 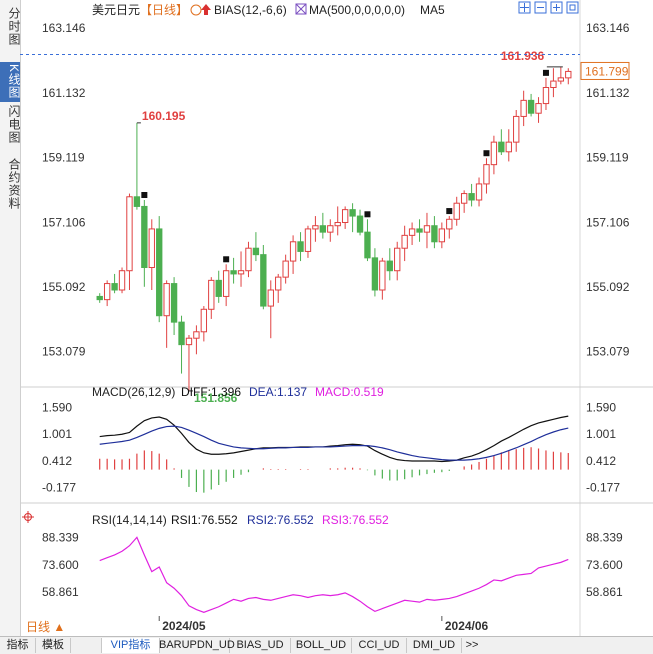 What do you see at coordinates (28, 517) in the screenshot?
I see `crosshair-icon` at bounding box center [28, 517].